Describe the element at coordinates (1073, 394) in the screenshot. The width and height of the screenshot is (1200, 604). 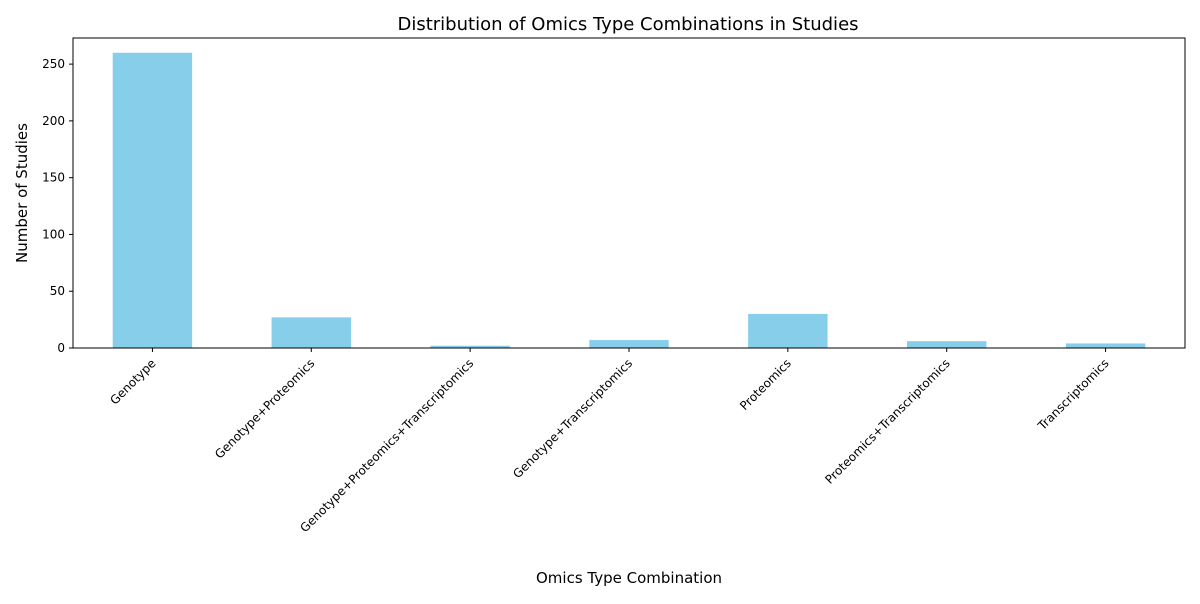
I see `x-tick-label: Transcriptomics` at that location.